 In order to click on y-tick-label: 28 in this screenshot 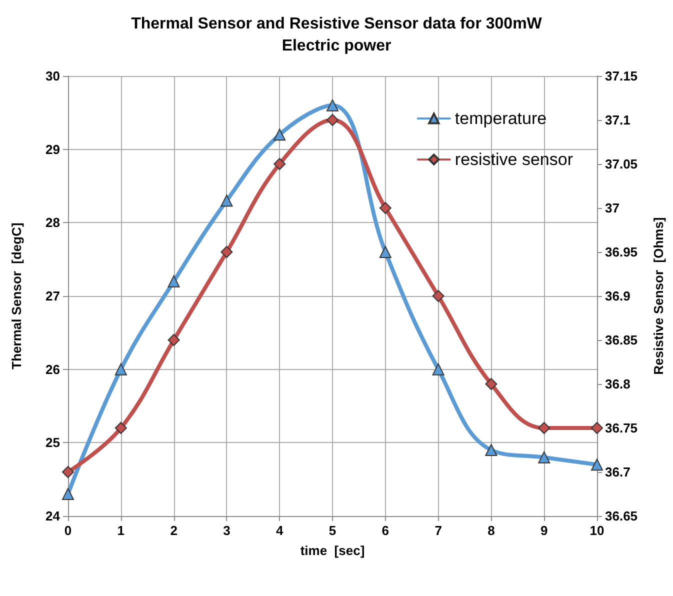, I will do `click(53, 222)`.